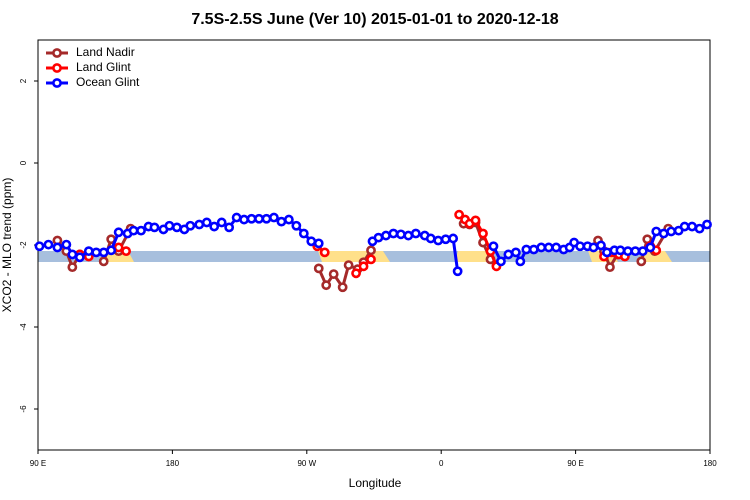 The image size is (750, 500). I want to click on land-band, so click(656, 256).